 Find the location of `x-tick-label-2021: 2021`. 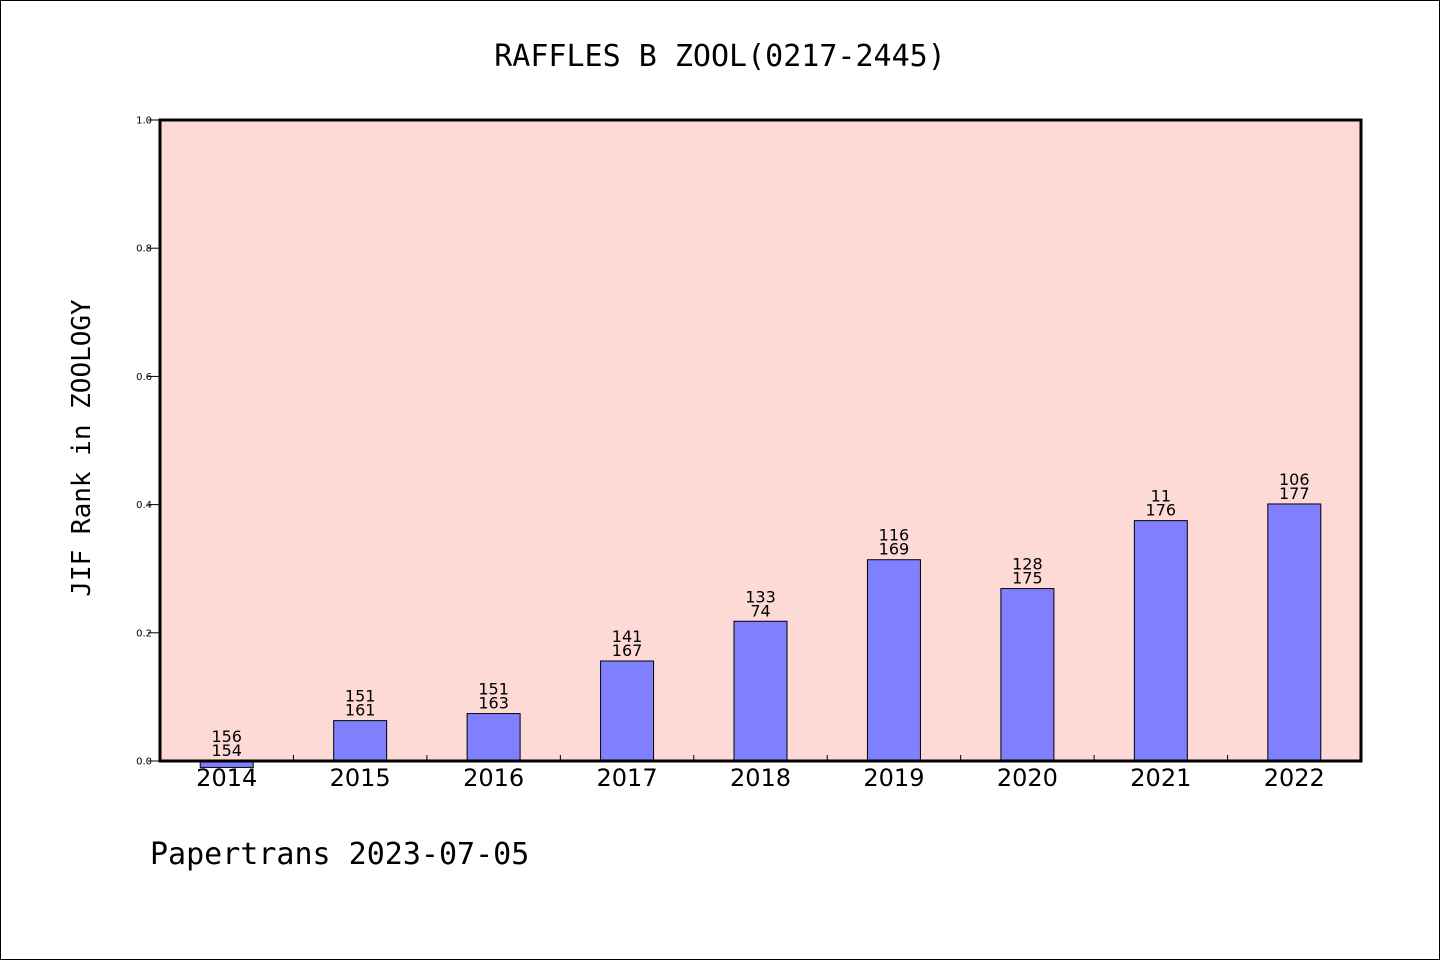

x-tick-label-2021: 2021 is located at coordinates (1160, 778).